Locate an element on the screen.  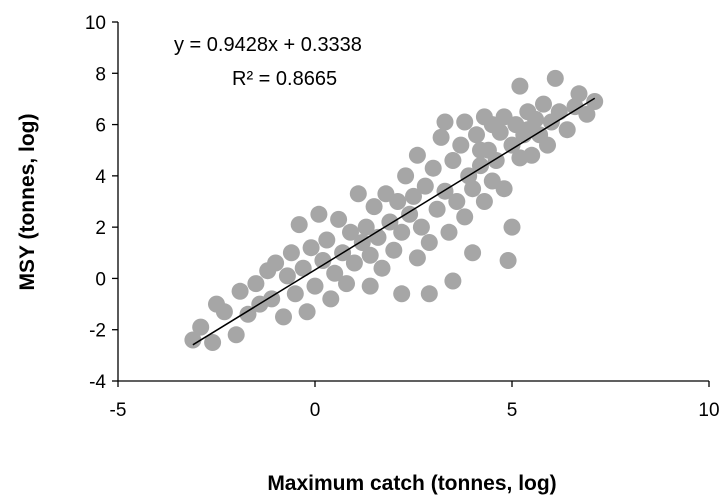
y-tick-label: -2 is located at coordinates (97, 331).